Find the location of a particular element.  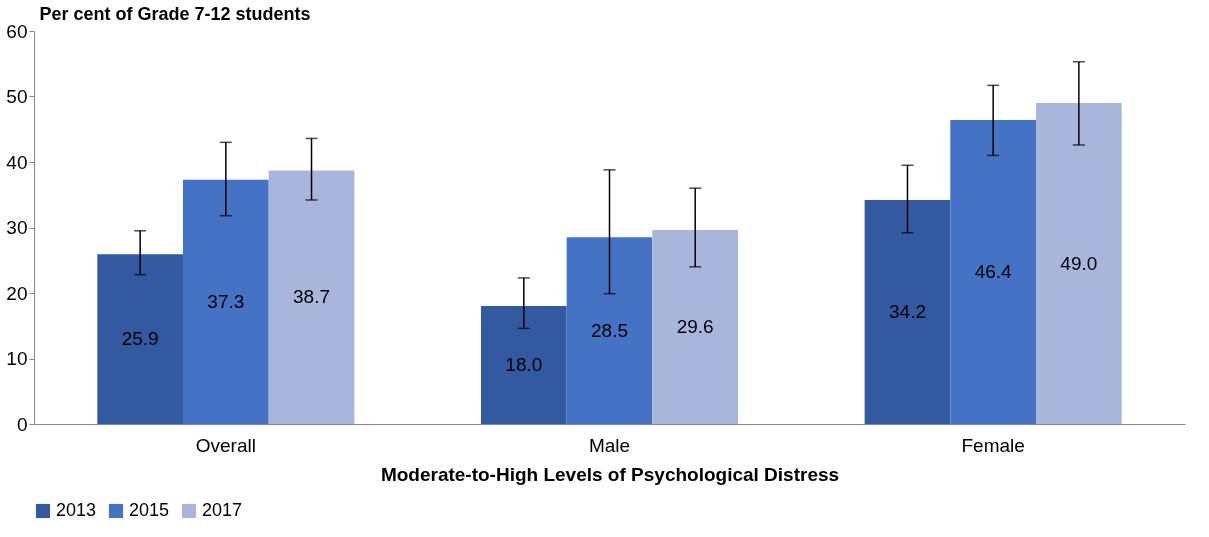

data-label: 37.3 is located at coordinates (226, 301).